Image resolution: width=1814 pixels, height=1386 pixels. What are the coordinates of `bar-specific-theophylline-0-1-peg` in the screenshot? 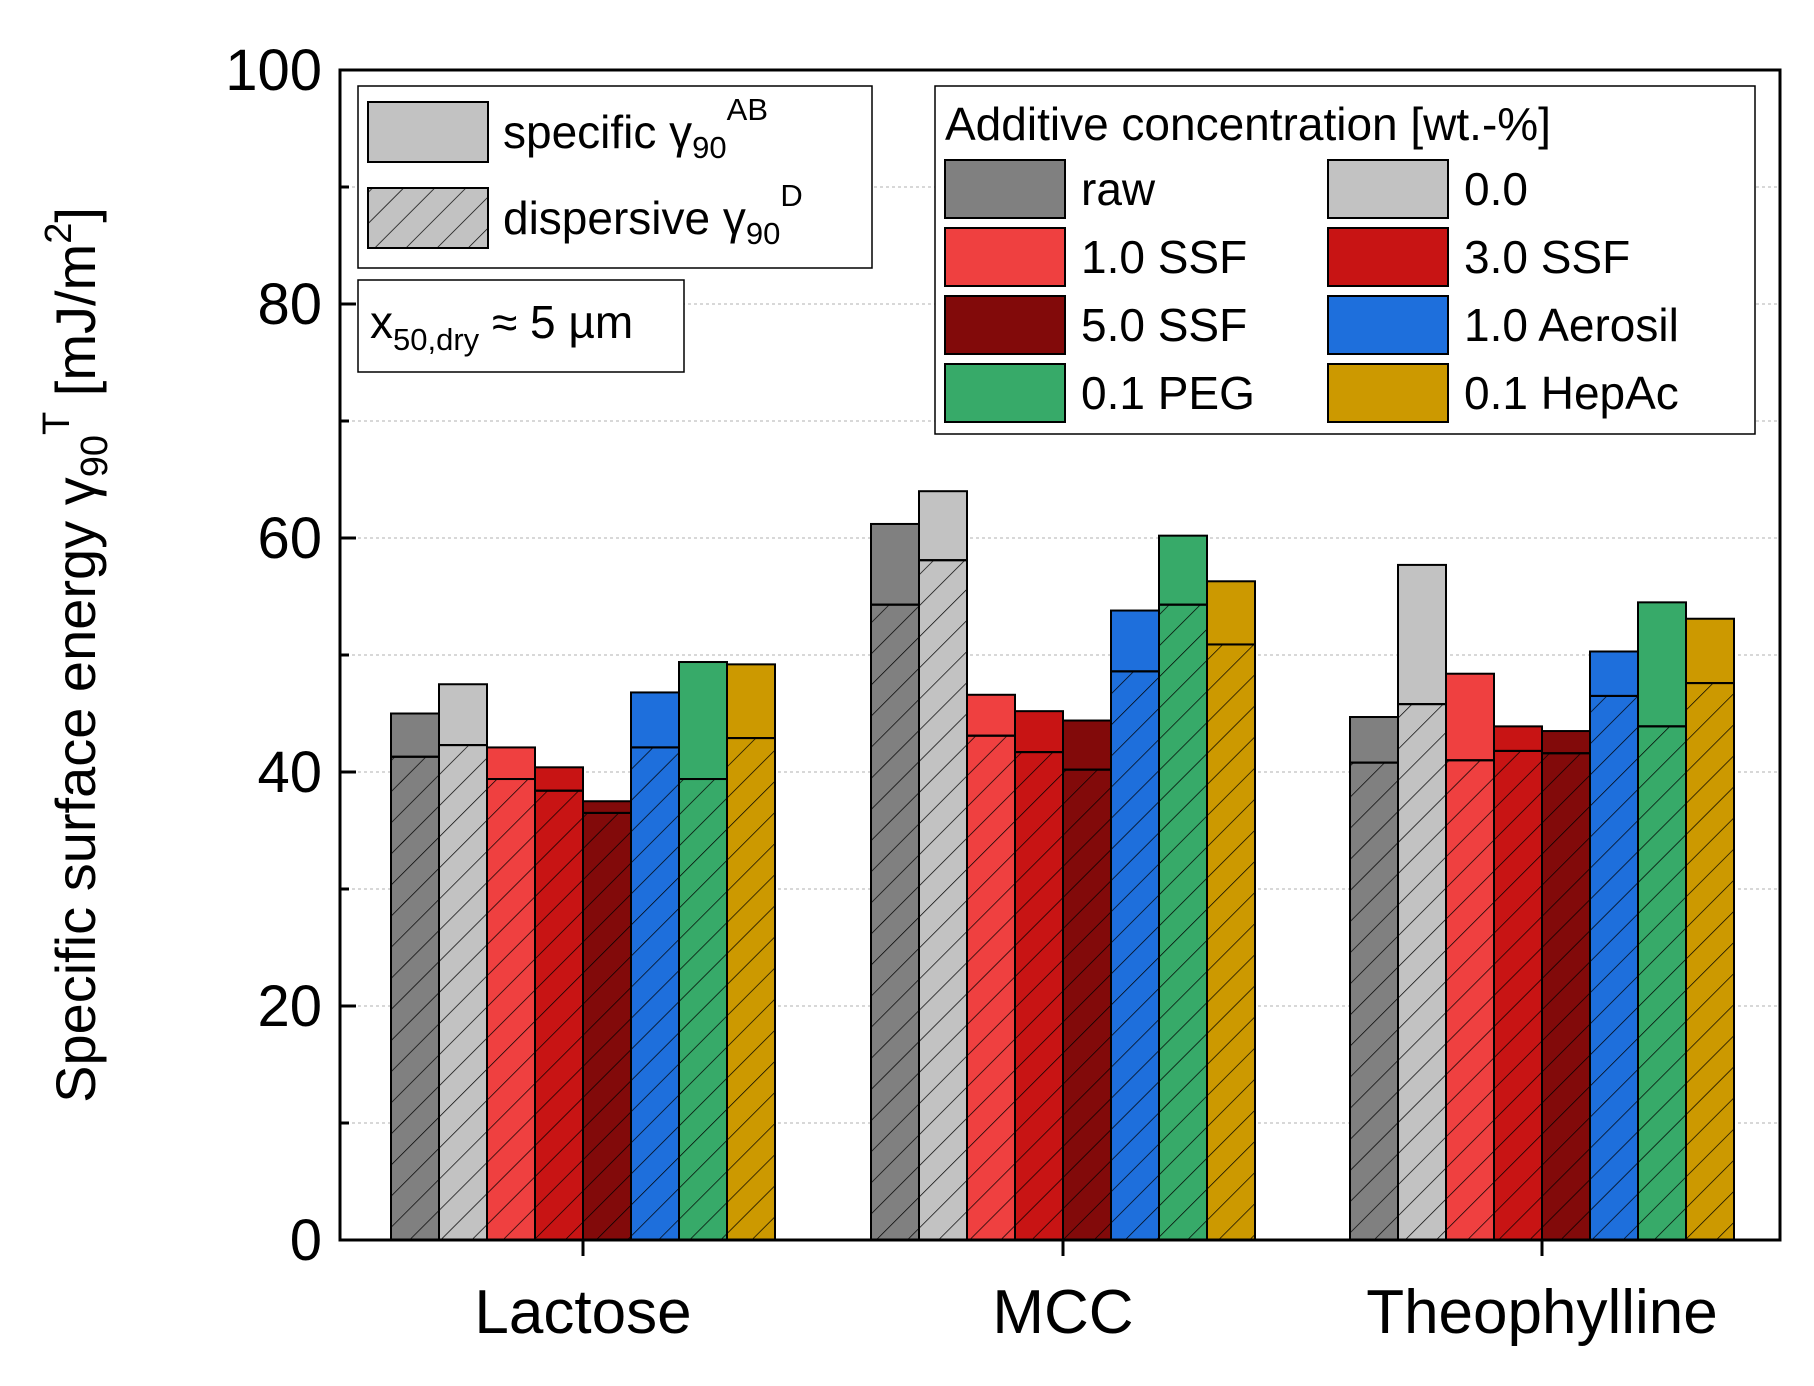 It's located at (1662, 664).